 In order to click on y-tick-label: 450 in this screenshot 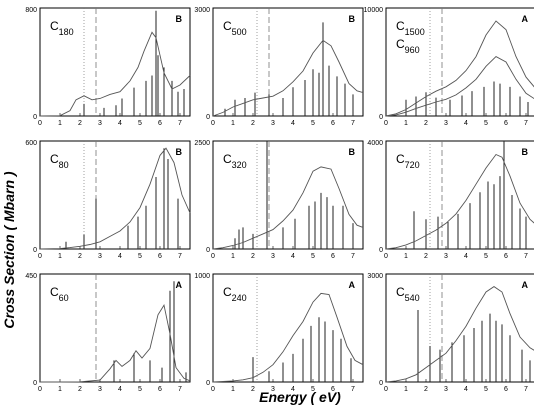, I will do `click(31, 276)`.